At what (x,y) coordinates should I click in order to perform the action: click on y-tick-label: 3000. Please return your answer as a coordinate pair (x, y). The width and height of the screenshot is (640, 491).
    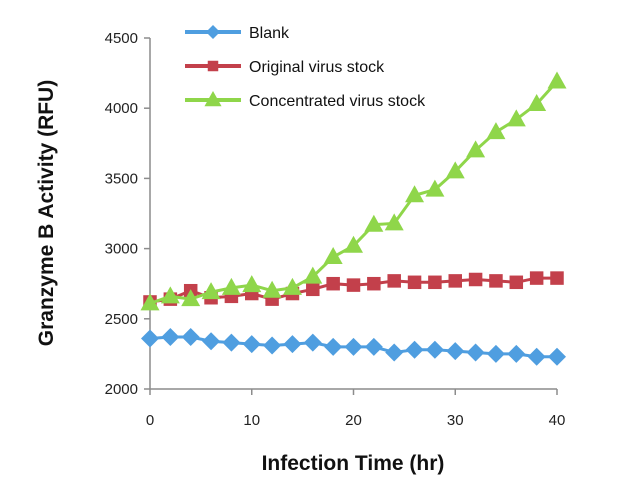
    Looking at the image, I should click on (121, 249).